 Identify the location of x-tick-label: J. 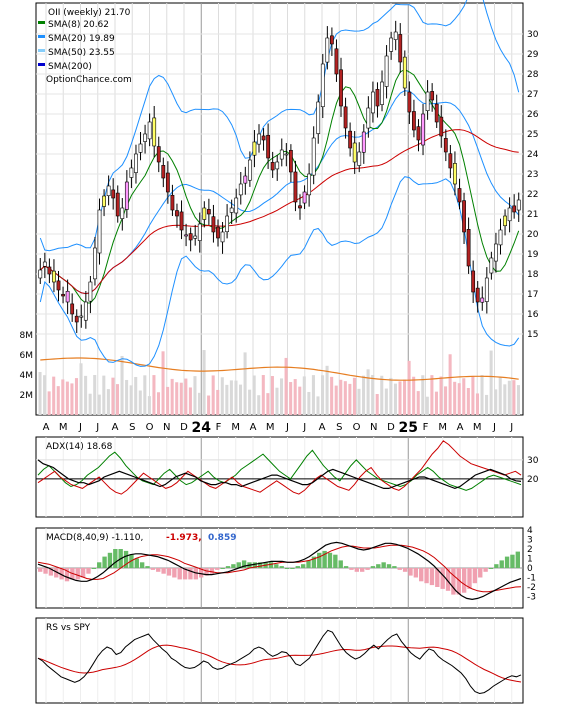
(80, 427).